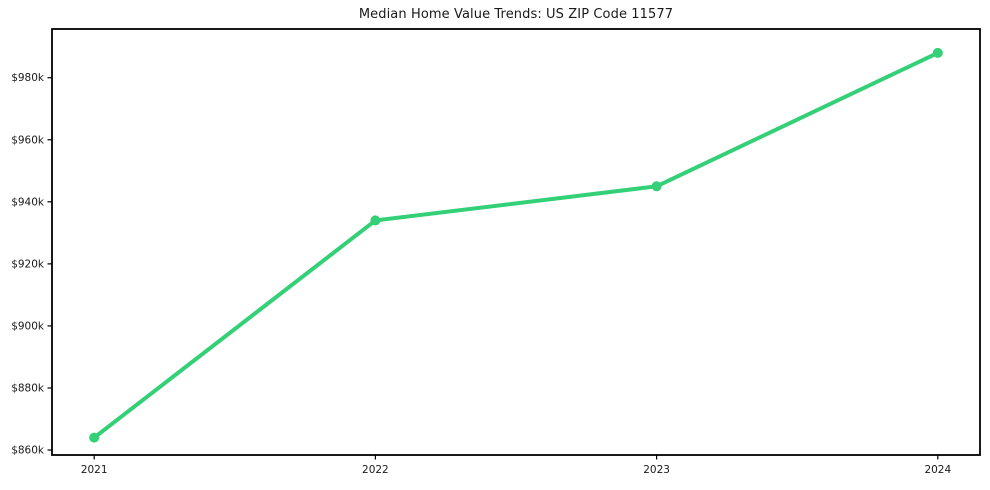 This screenshot has height=490, width=990. I want to click on y-tick-label: $980k, so click(28, 78).